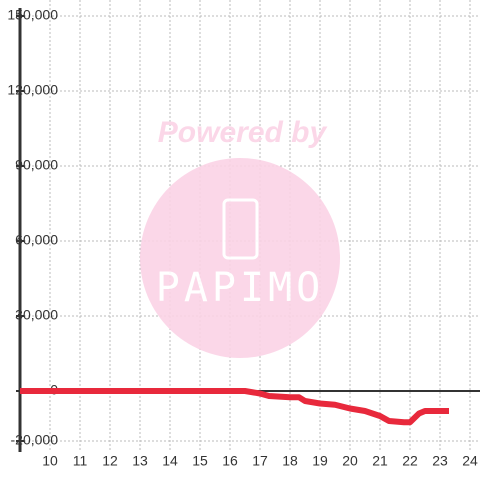 This screenshot has width=480, height=480. I want to click on x-tick-label: 23, so click(440, 461).